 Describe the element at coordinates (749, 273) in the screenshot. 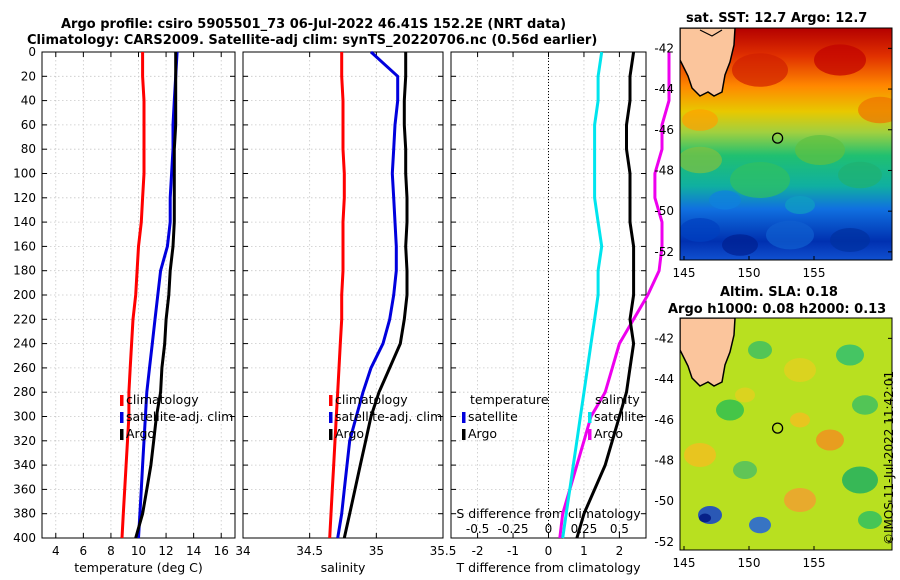

I see `x-tick-label: 150` at that location.